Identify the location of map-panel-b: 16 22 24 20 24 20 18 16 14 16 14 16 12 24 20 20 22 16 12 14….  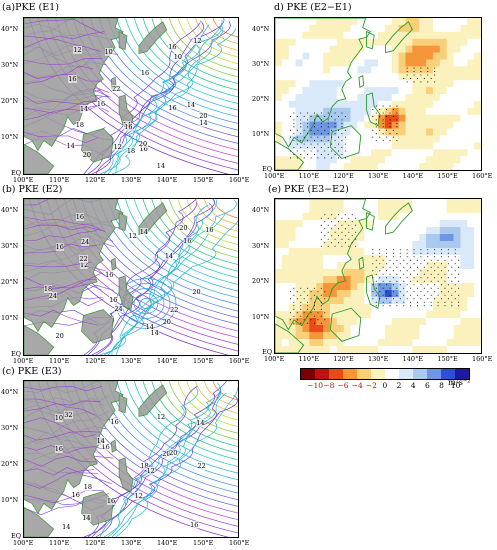
(131, 277).